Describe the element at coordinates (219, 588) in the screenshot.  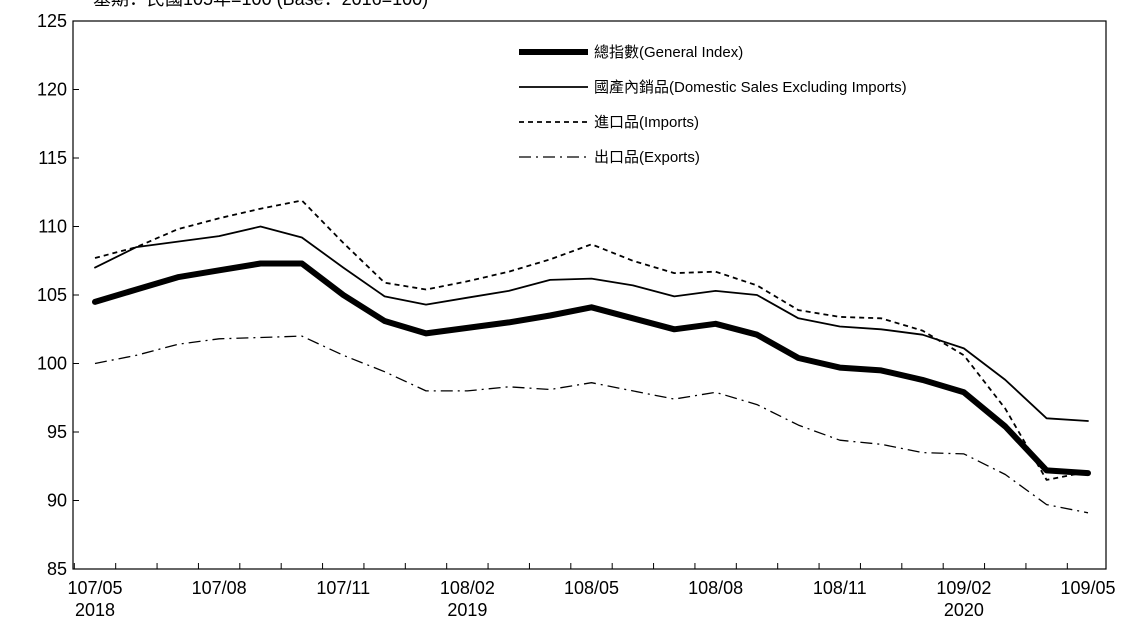
I see `x-tick-label: 107/08` at that location.